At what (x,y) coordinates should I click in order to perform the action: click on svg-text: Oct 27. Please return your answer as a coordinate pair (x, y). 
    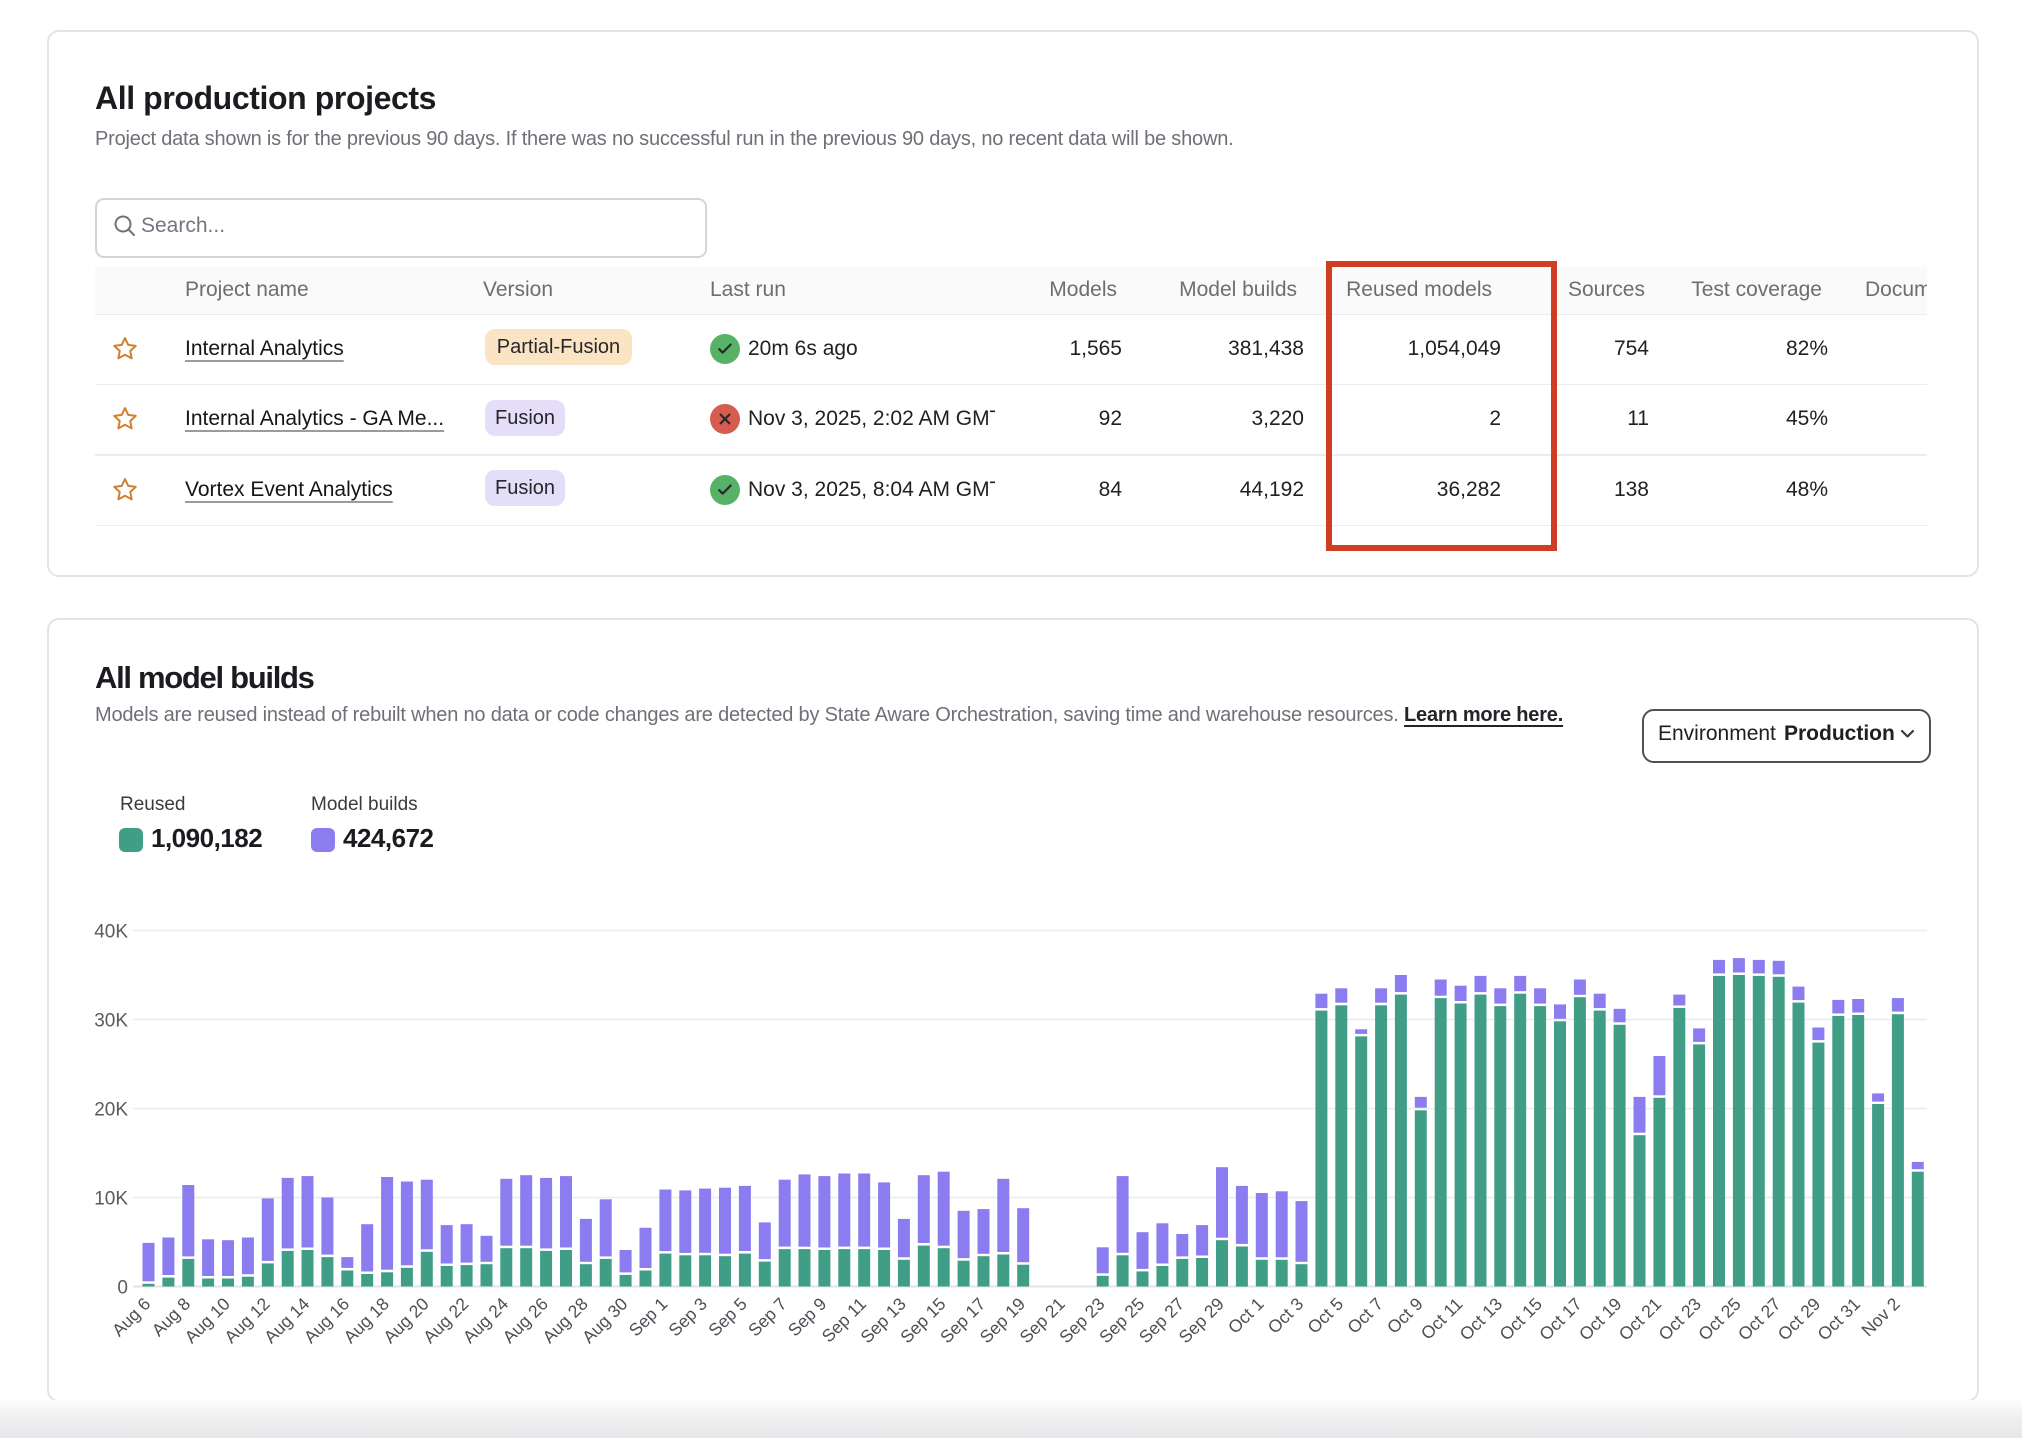
    Looking at the image, I should click on (1759, 1319).